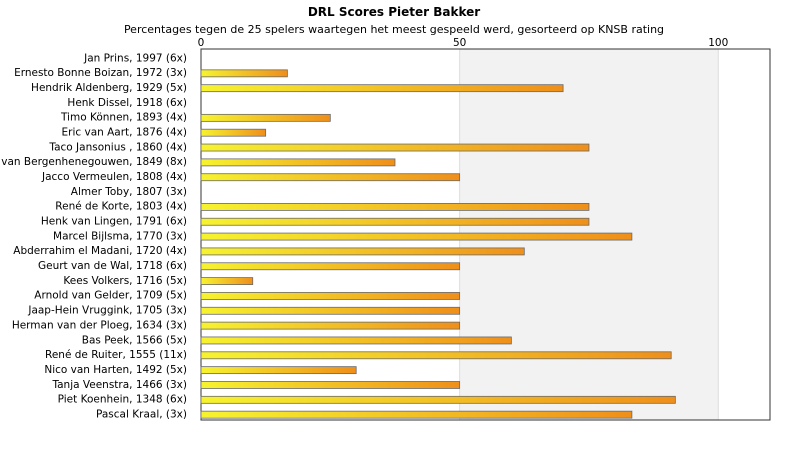 The image size is (790, 450). Describe the element at coordinates (112, 266) in the screenshot. I see `category-label: Geurt van de Wal, 1718 (6x)` at that location.